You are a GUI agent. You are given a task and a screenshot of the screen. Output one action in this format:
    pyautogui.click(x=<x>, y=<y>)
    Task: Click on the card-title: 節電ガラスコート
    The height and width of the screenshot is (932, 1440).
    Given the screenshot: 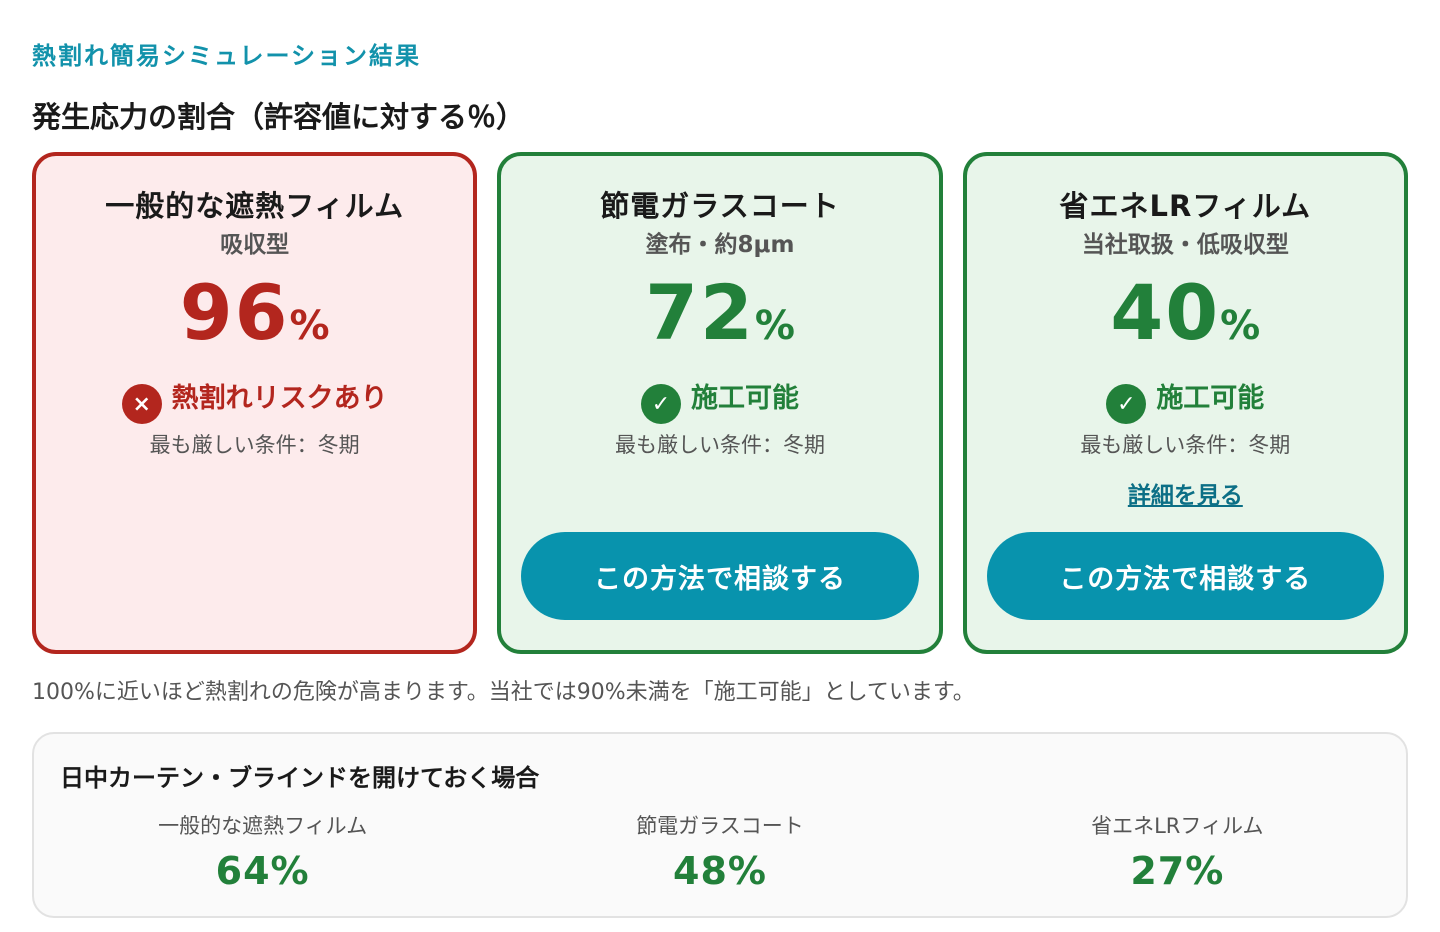 What is the action you would take?
    pyautogui.click(x=720, y=206)
    